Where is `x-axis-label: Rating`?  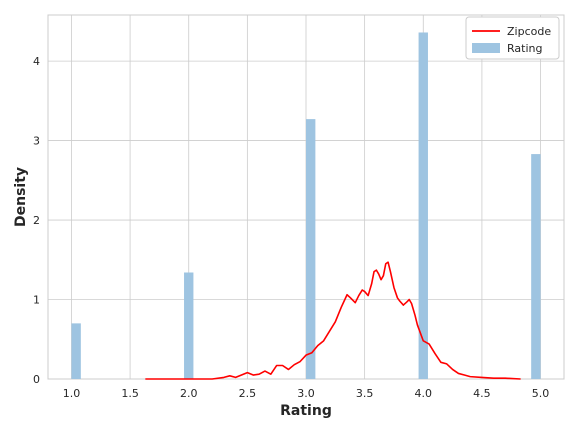
x-axis-label: Rating is located at coordinates (306, 411).